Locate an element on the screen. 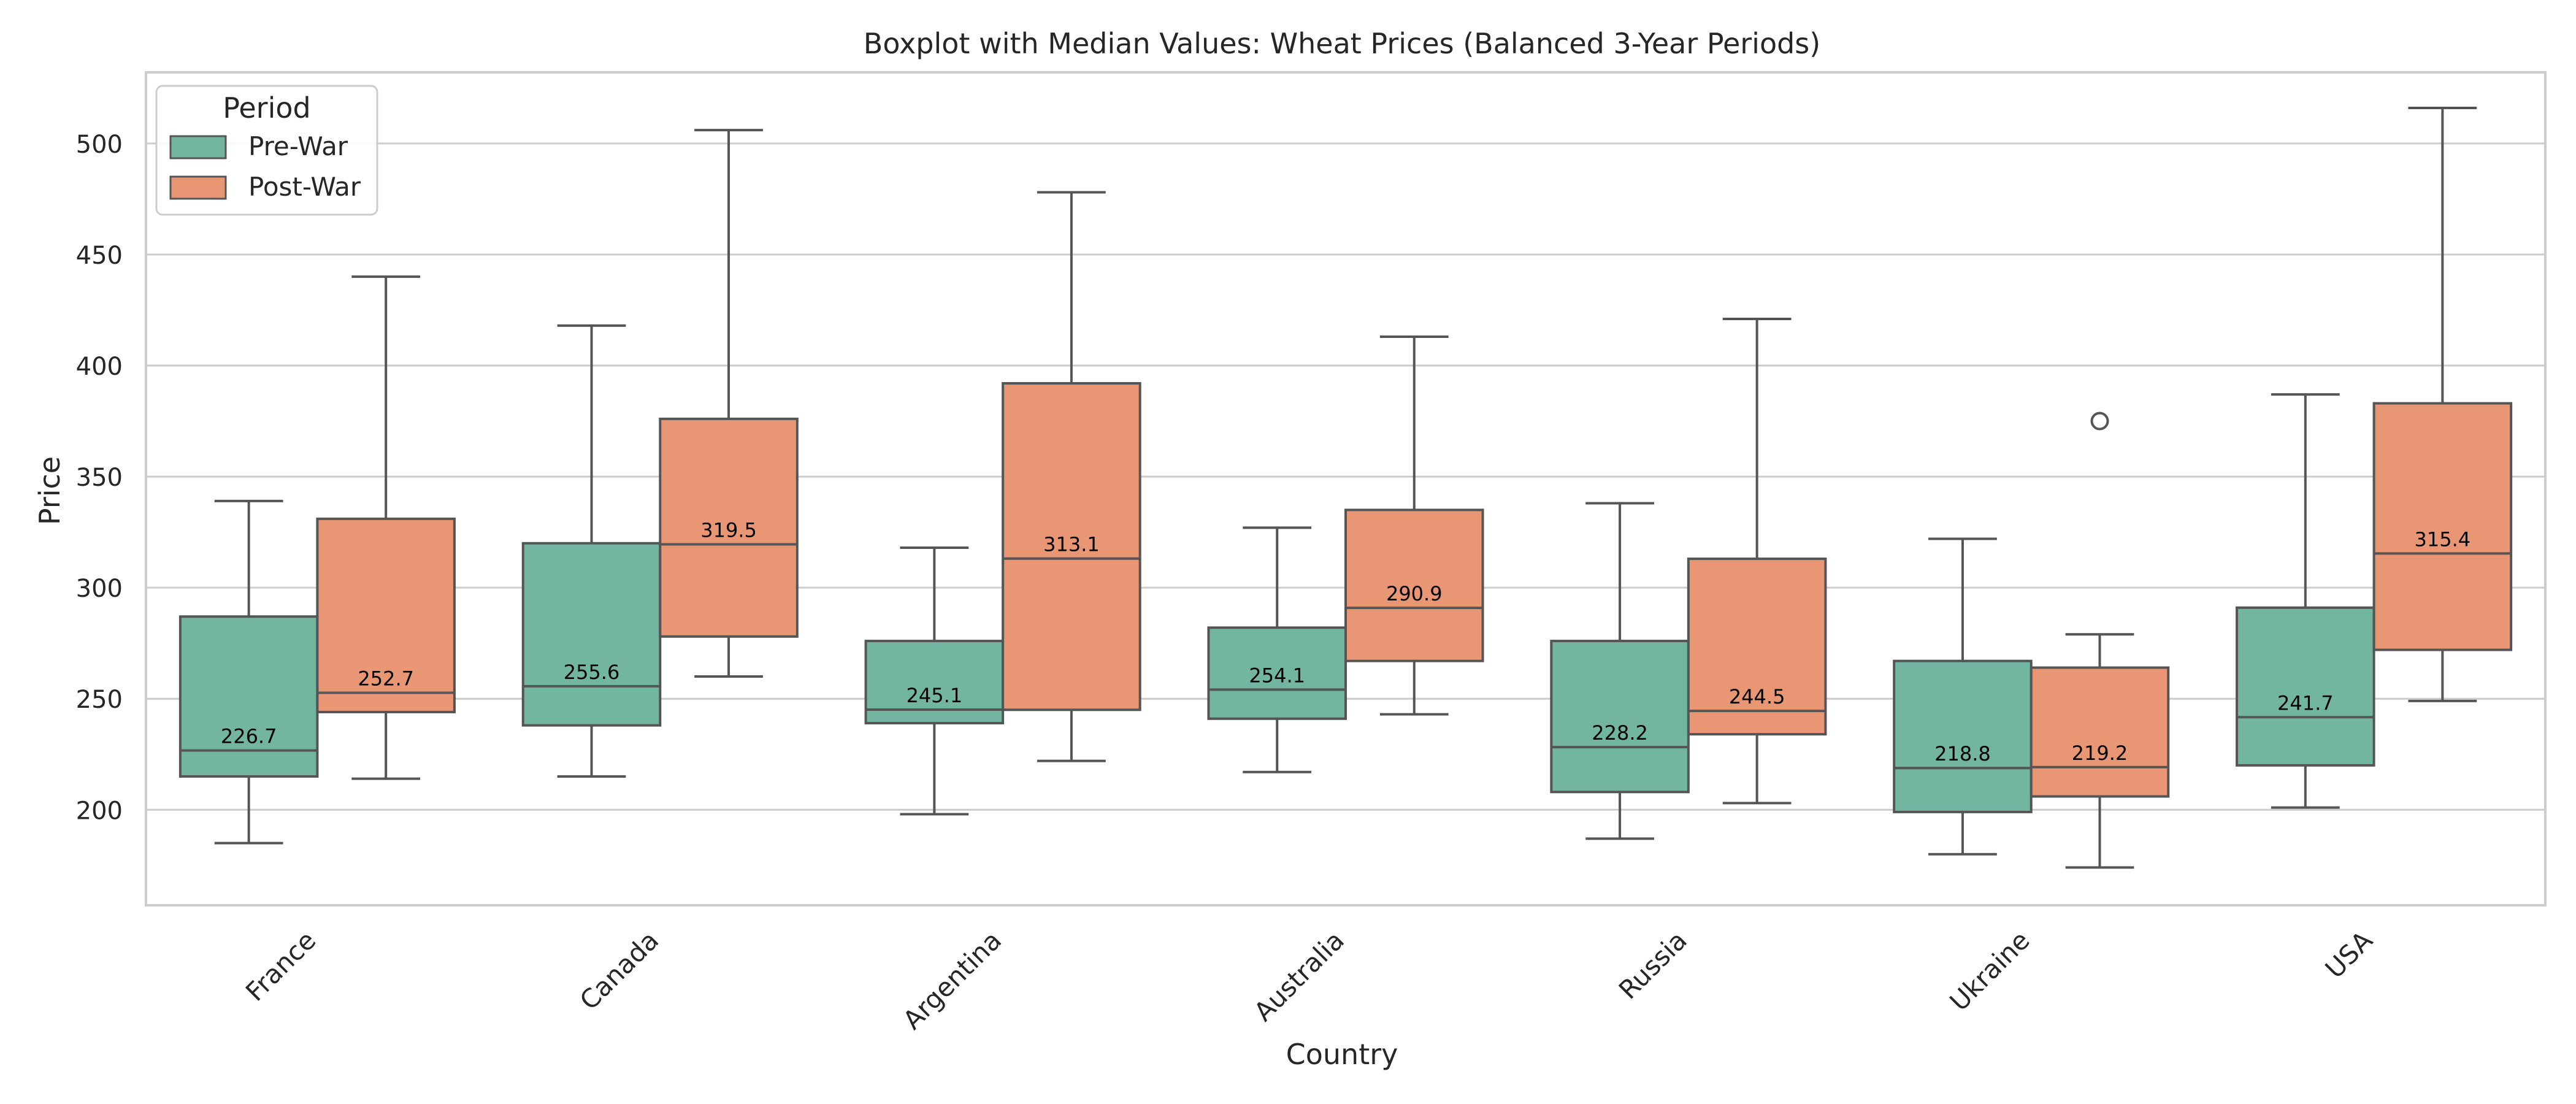 The image size is (2576, 1104). box-pre-war-australia: 254.1 is located at coordinates (1277, 649).